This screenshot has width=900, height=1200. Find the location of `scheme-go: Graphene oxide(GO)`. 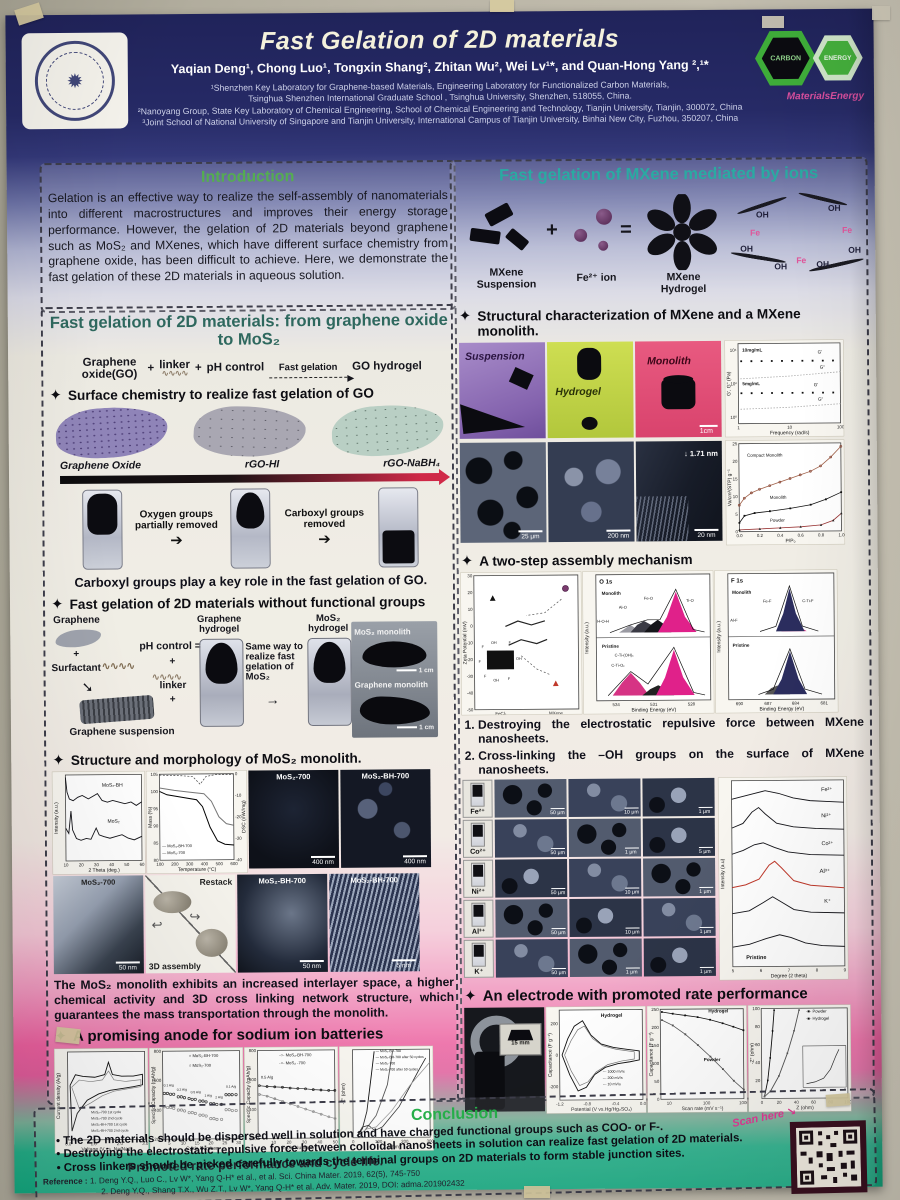

scheme-go: Graphene oxide(GO) is located at coordinates (109, 368).